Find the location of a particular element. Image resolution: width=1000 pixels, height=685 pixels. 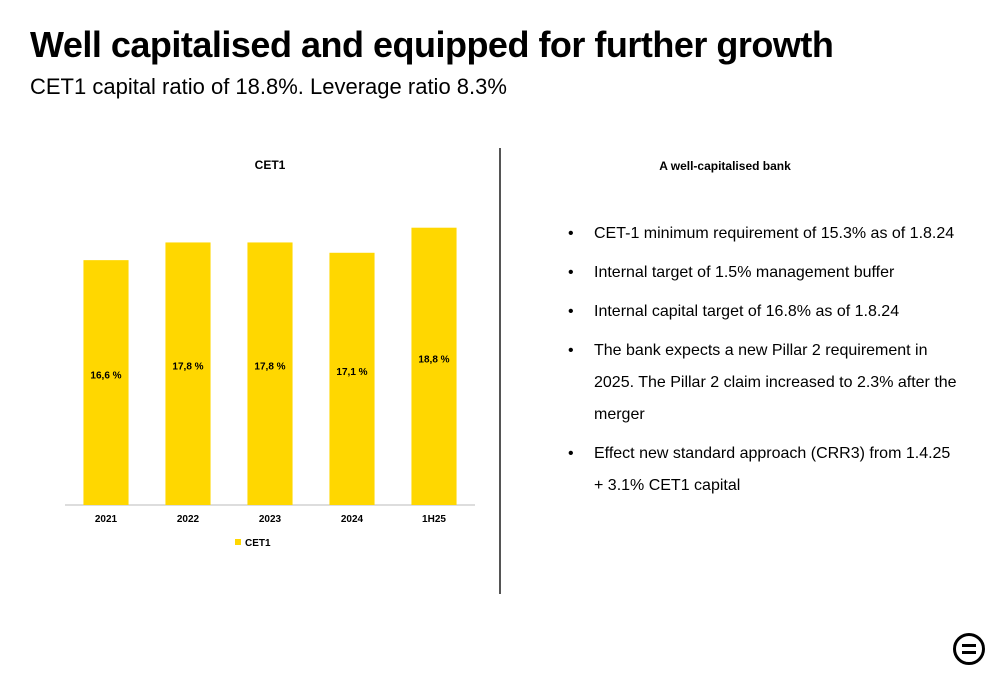

legend-swatch is located at coordinates (238, 542).